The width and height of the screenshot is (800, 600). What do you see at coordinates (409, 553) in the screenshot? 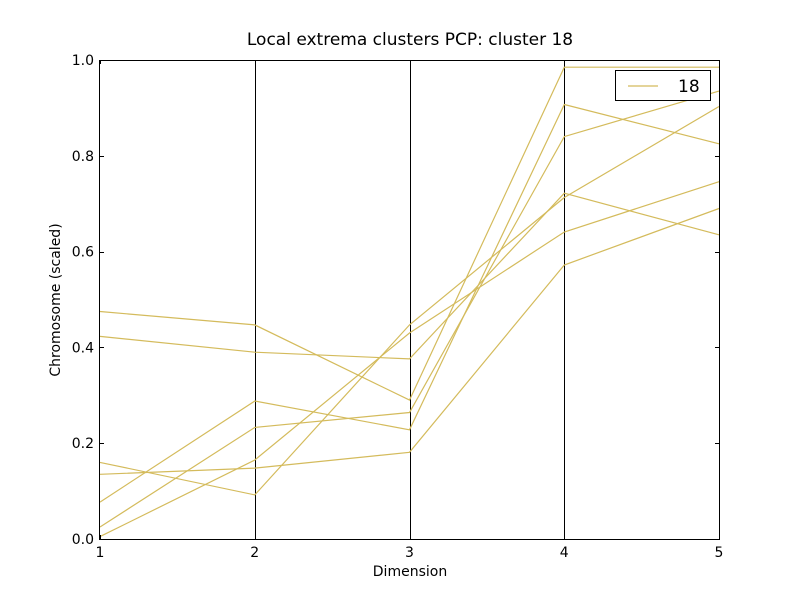
I see `x-tick-label: 3` at bounding box center [409, 553].